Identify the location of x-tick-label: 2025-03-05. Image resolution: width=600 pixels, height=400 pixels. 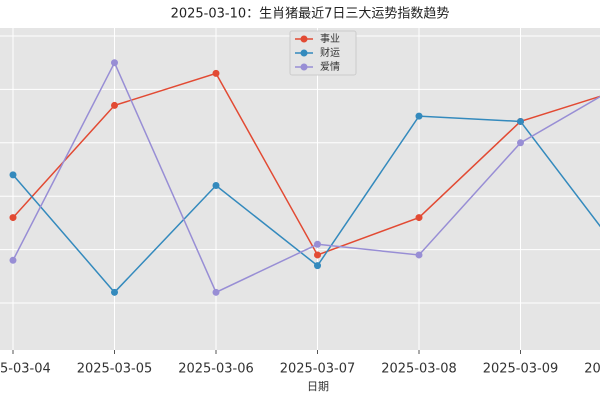
(115, 369).